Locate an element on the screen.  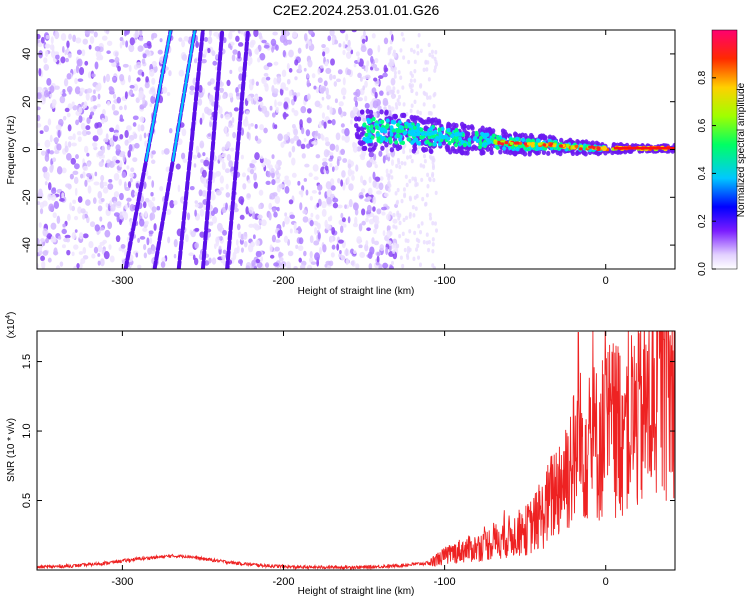
colorbar-tick-label: 0.8 is located at coordinates (702, 77).